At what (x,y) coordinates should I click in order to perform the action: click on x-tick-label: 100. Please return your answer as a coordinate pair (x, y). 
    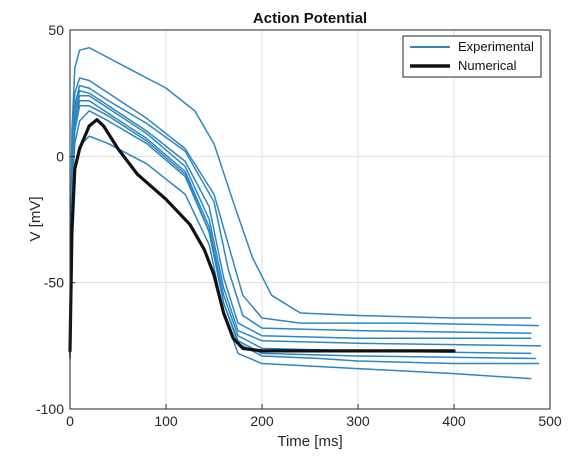
    Looking at the image, I should click on (166, 421).